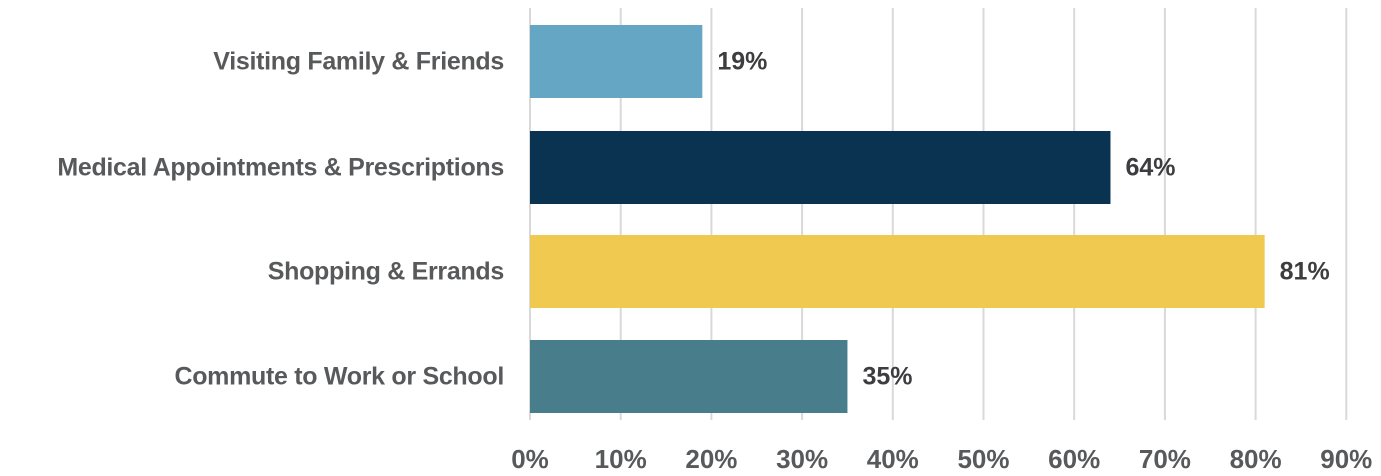 Image resolution: width=1381 pixels, height=476 pixels. Describe the element at coordinates (1074, 459) in the screenshot. I see `x-tick-label: 60%` at that location.